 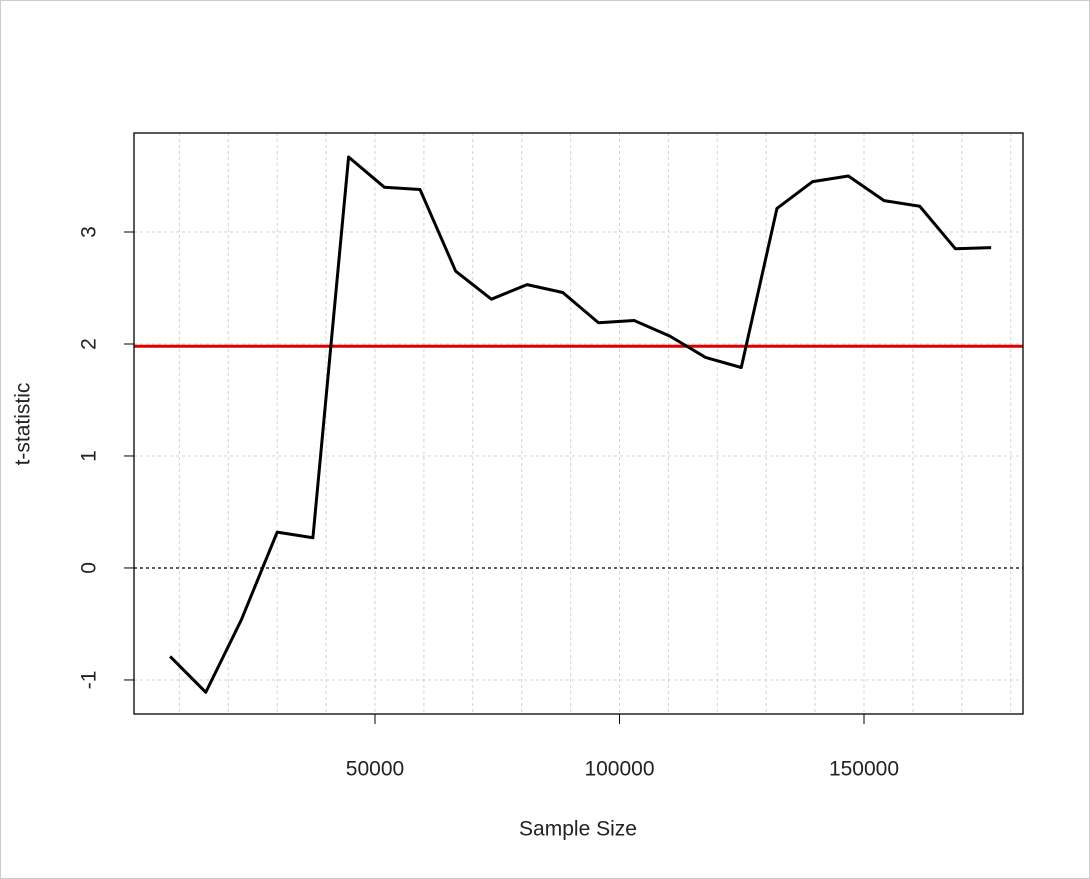 I want to click on y-tick-label: 1, so click(x=89, y=456).